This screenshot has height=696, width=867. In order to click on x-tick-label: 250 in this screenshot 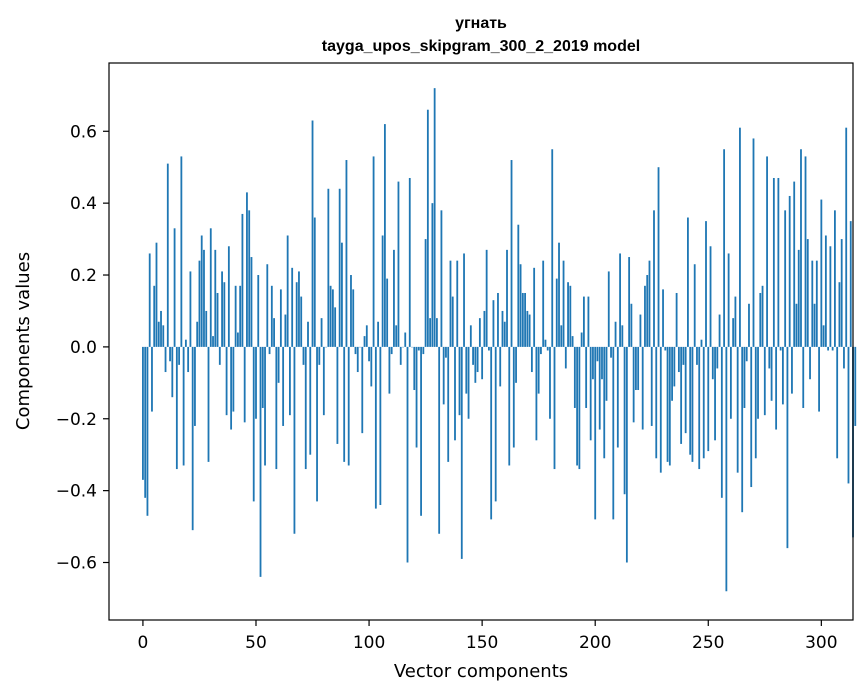, I will do `click(708, 643)`.